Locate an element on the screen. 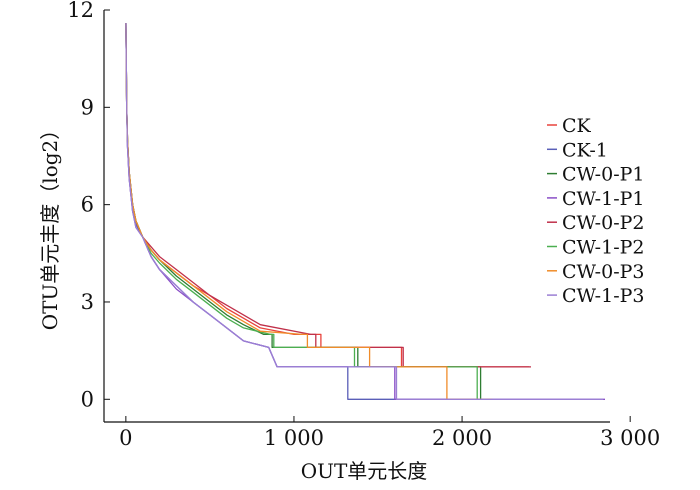 The height and width of the screenshot is (490, 700). legend-label: CW-1-P1 is located at coordinates (603, 199).